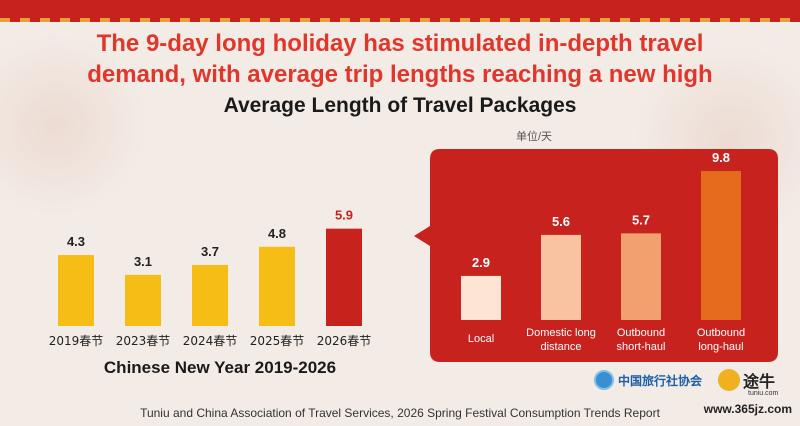 The height and width of the screenshot is (426, 800). Describe the element at coordinates (400, 20) in the screenshot. I see `banner-trim` at that location.